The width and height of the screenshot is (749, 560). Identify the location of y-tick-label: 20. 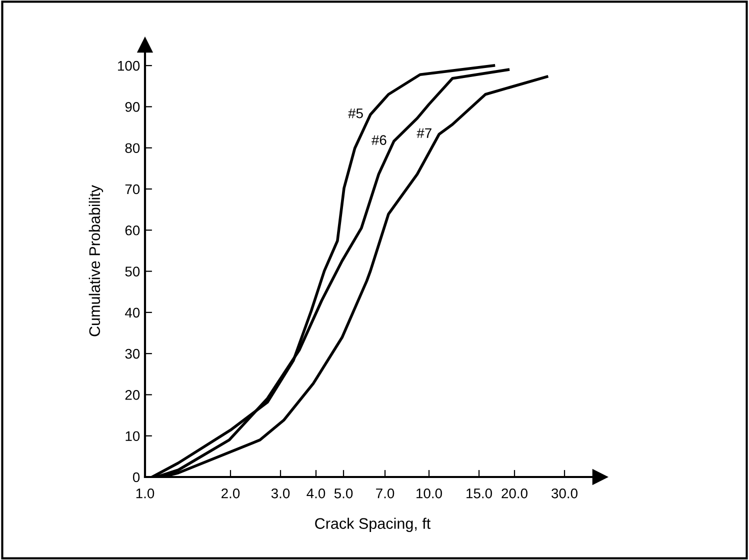
(132, 395).